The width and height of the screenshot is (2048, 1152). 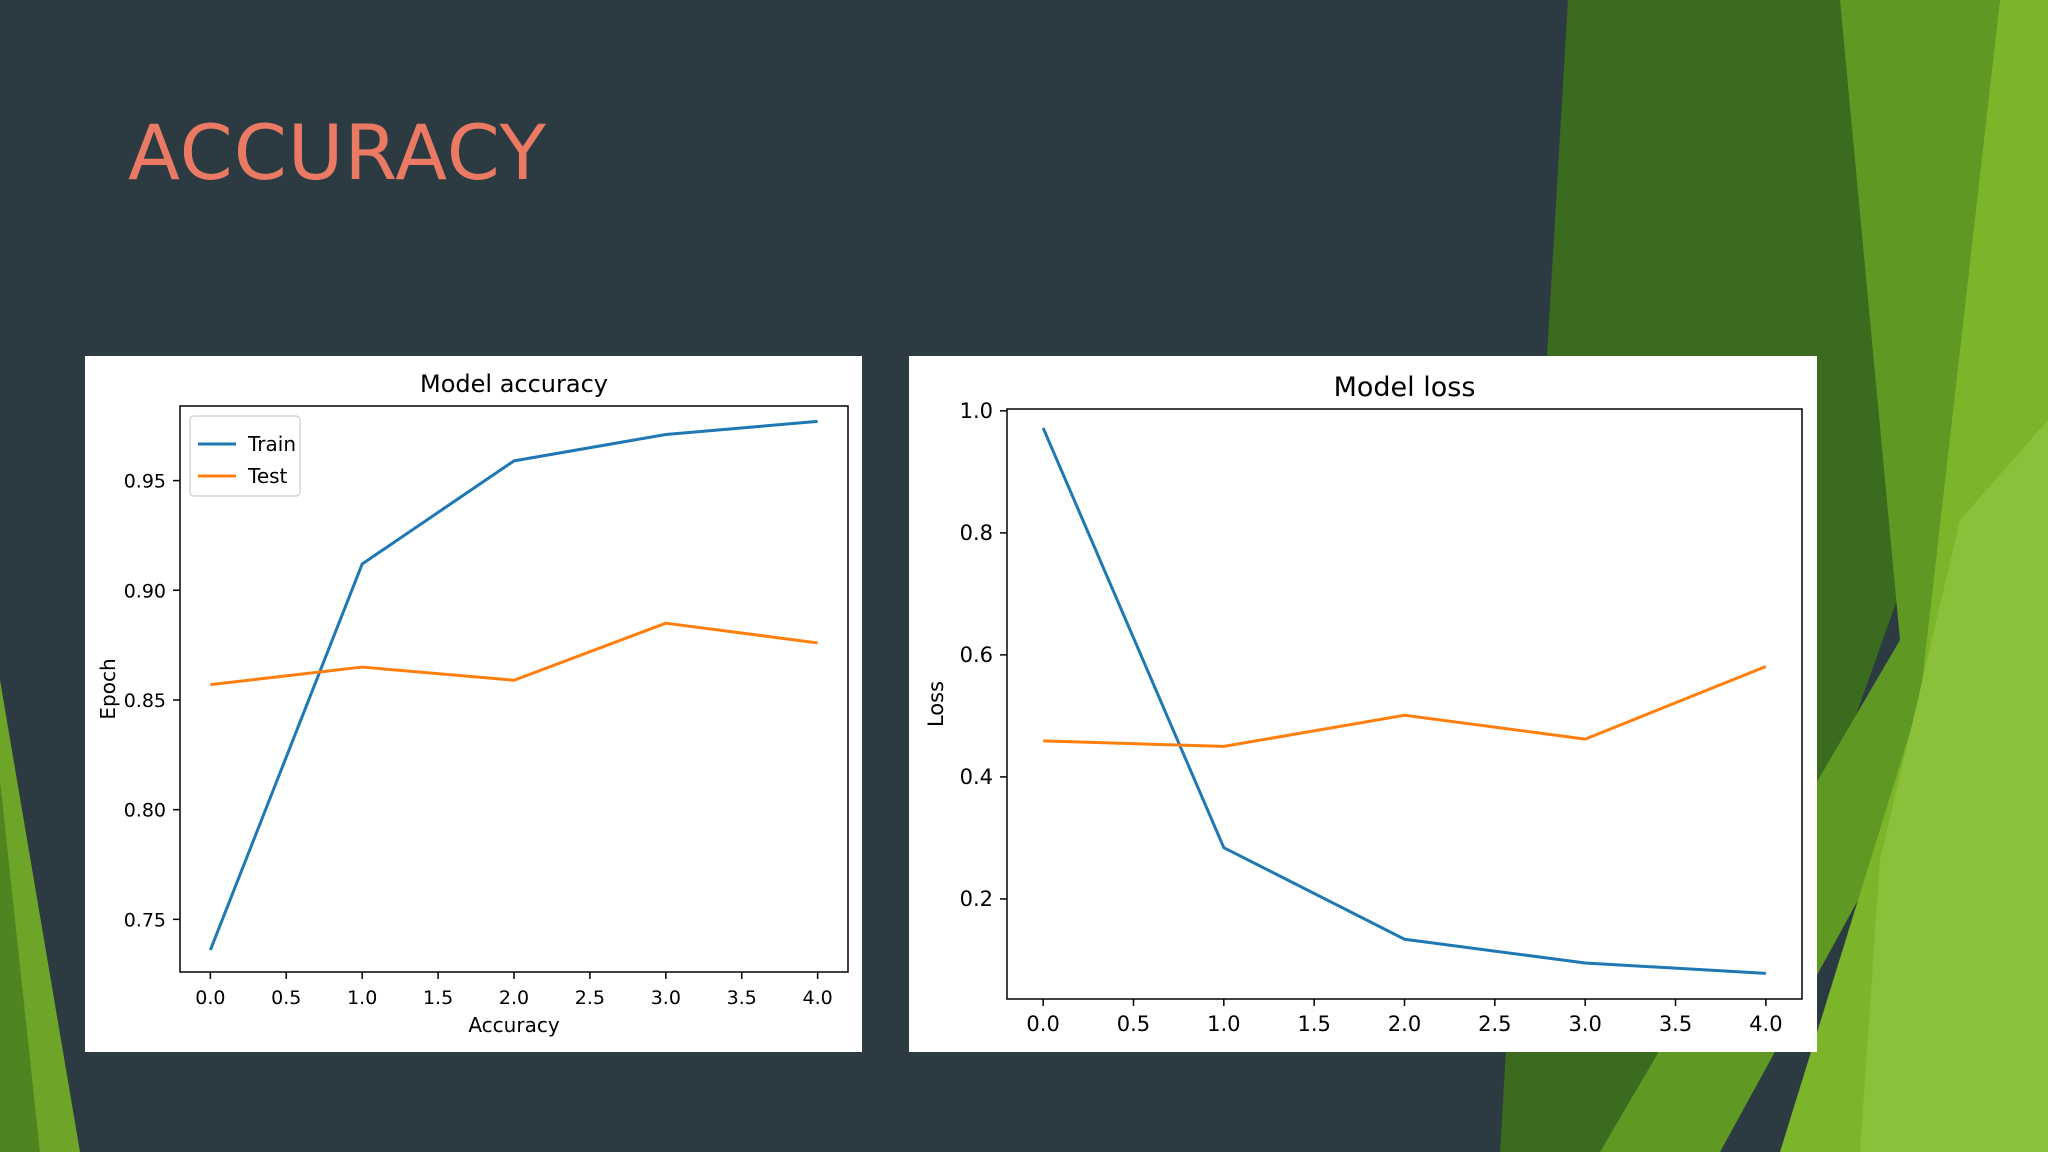 What do you see at coordinates (271, 444) in the screenshot?
I see `legend-label-train: Train` at bounding box center [271, 444].